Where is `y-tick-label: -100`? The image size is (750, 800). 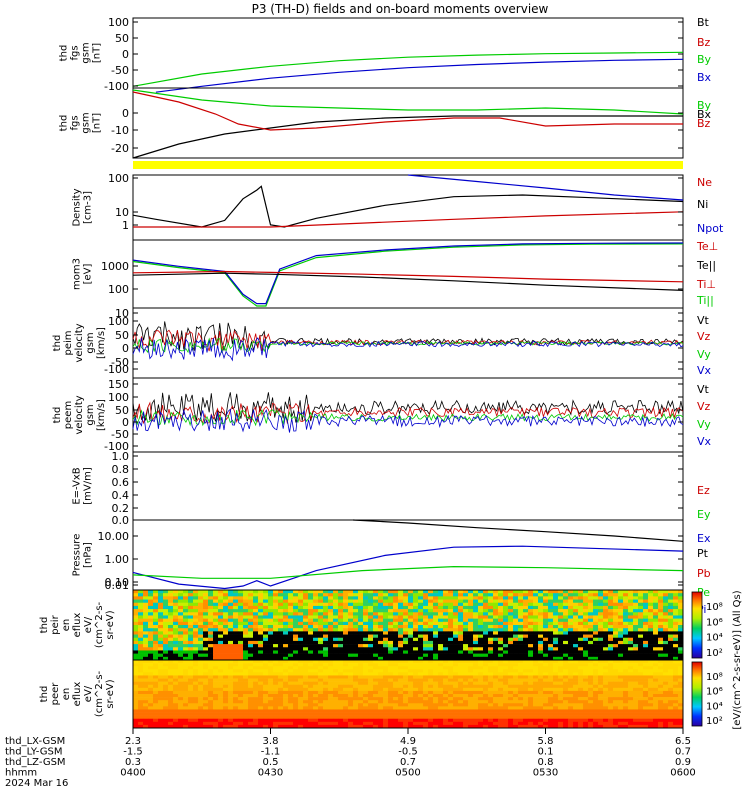
y-tick-label: -100 is located at coordinates (116, 369).